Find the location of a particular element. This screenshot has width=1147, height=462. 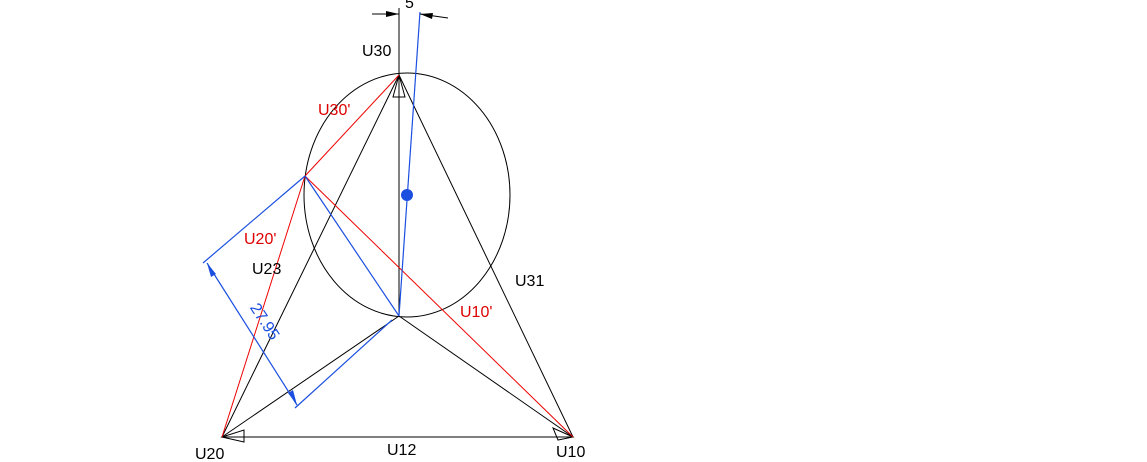

phasor-u20 is located at coordinates (310, 376).